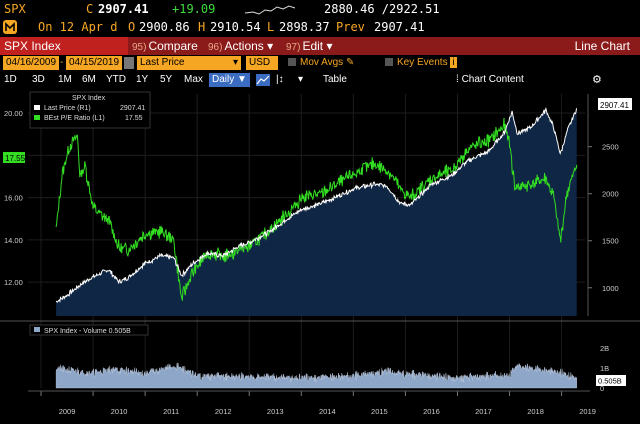 This screenshot has height=424, width=640. Describe the element at coordinates (249, 46) in the screenshot. I see `actions-label: Actions ▾` at that location.